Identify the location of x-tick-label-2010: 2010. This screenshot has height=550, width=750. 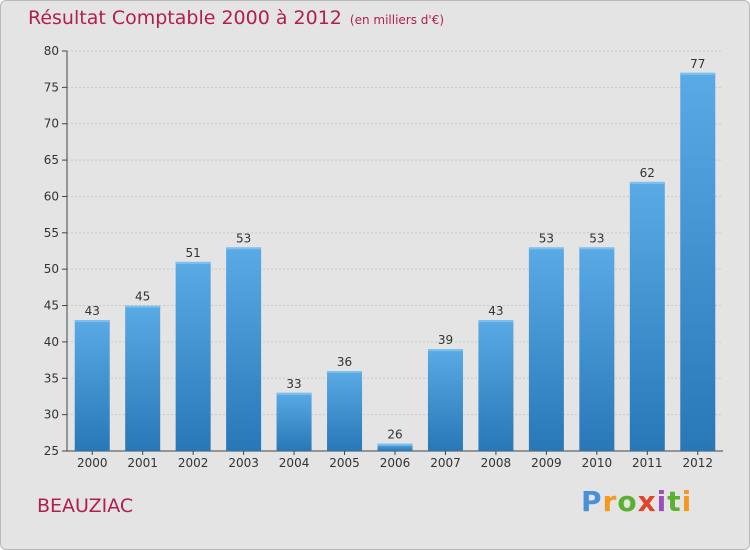
(597, 463).